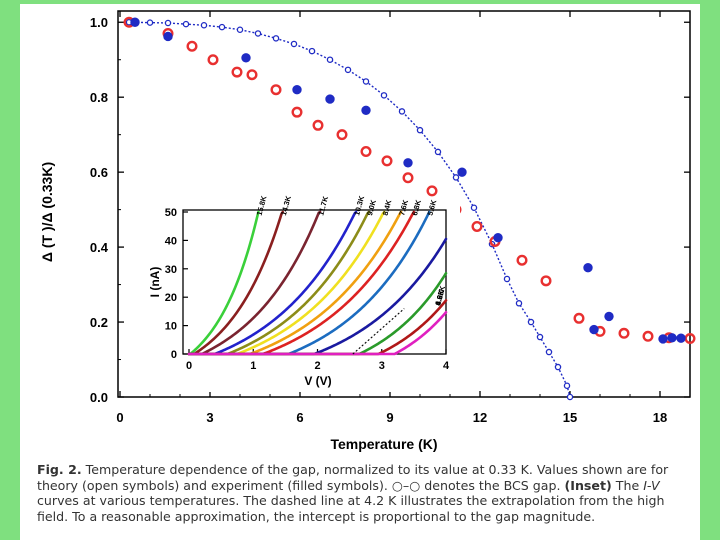 This screenshot has width=720, height=540. What do you see at coordinates (406, 485) in the screenshot?
I see `caption-bcs-symbol: ○–○` at bounding box center [406, 485].